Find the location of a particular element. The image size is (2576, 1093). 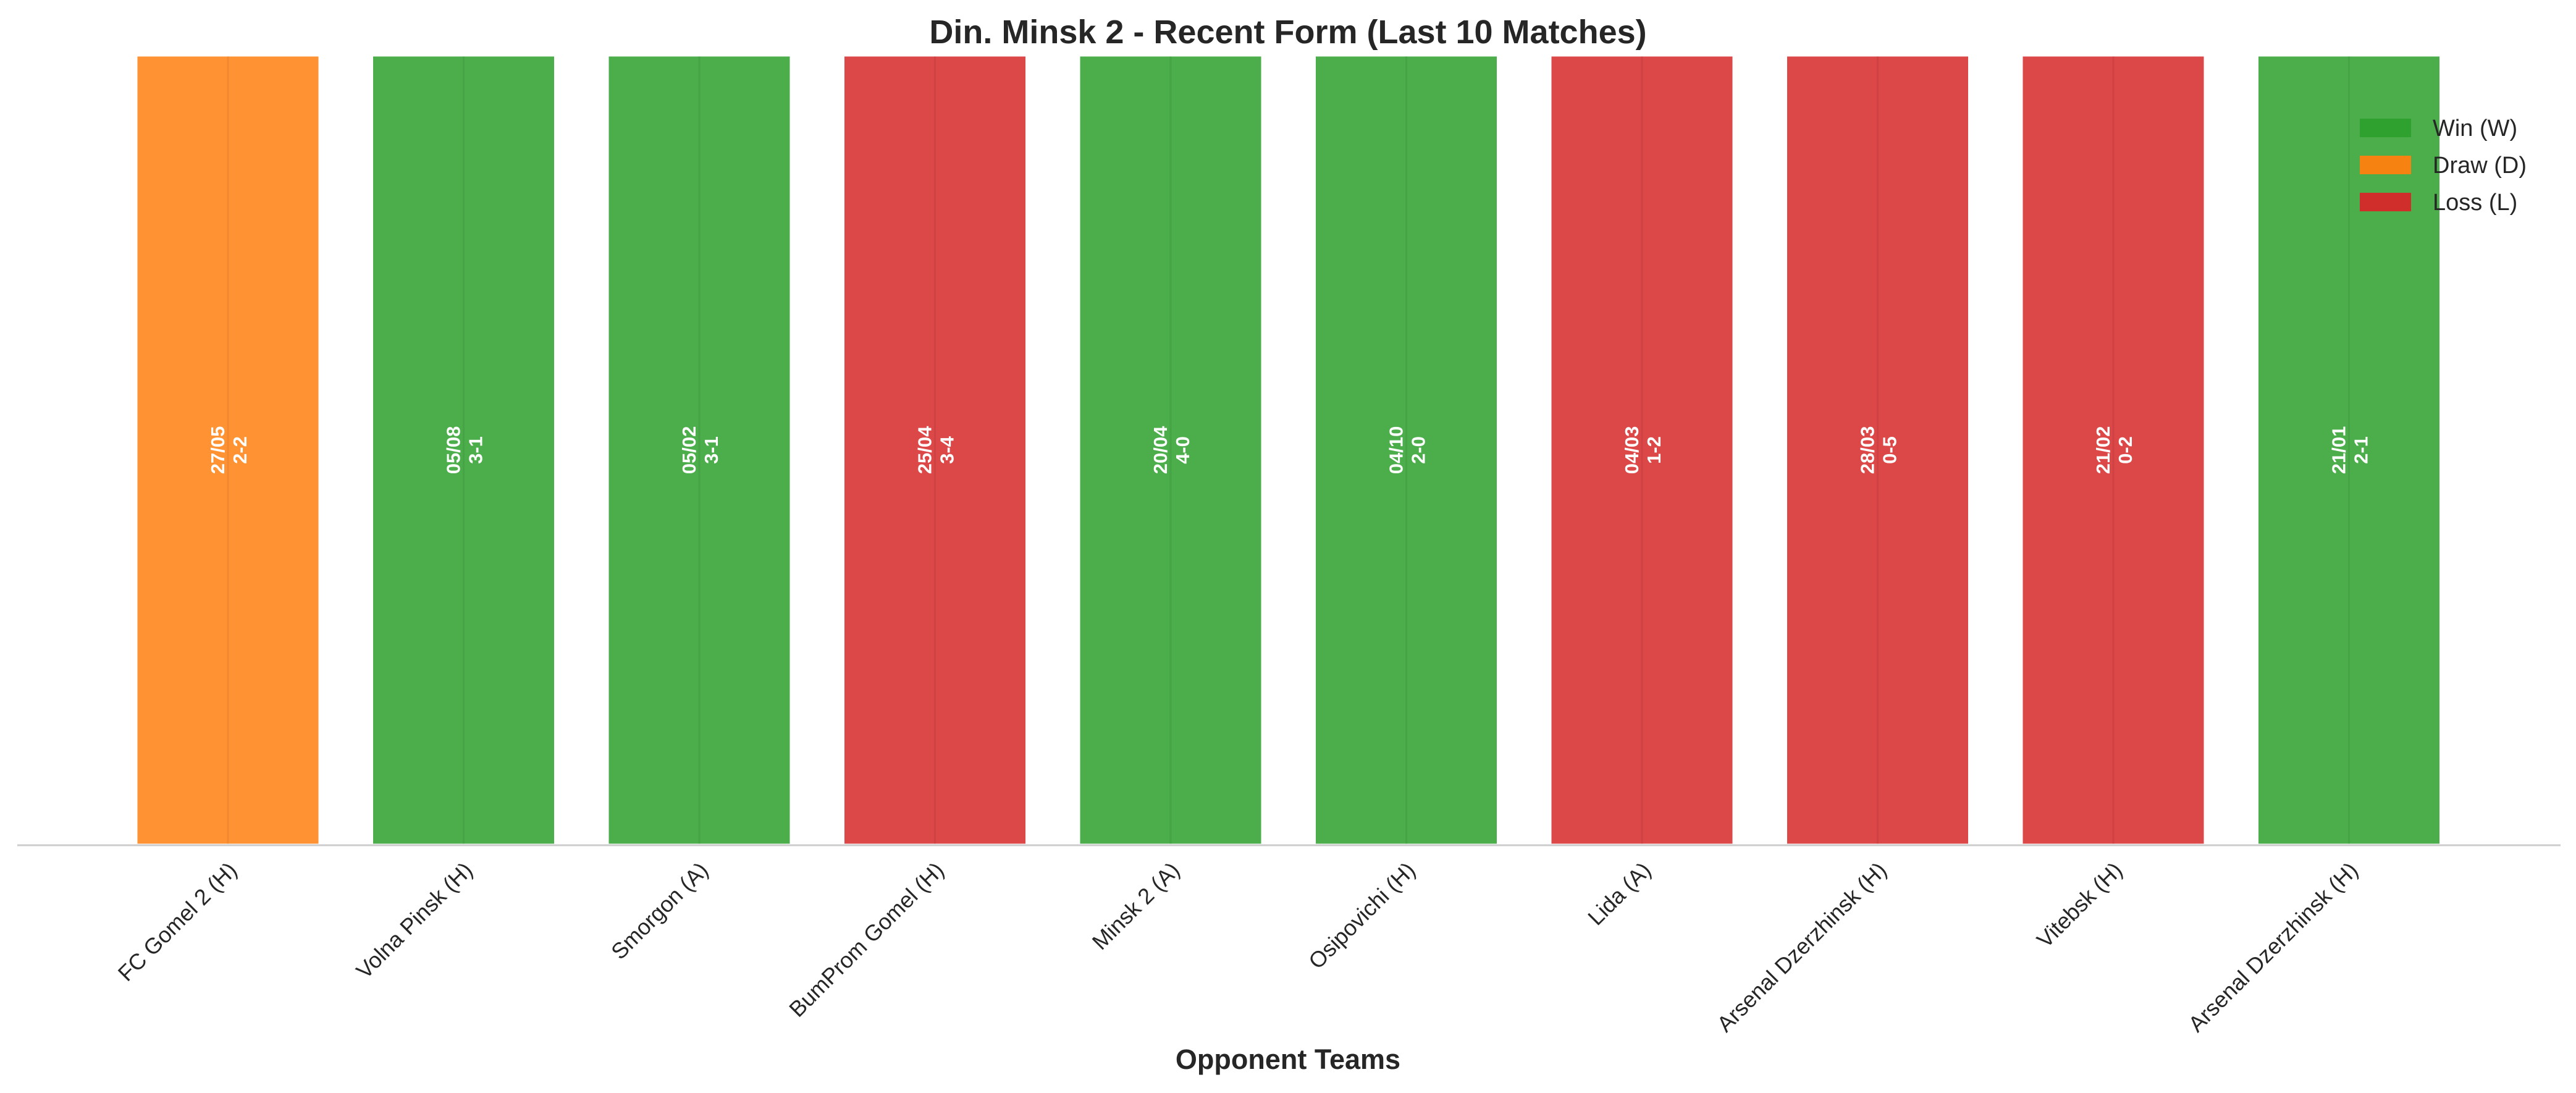

legend: Win (W) Draw (D) Loss (L) is located at coordinates (2443, 166).